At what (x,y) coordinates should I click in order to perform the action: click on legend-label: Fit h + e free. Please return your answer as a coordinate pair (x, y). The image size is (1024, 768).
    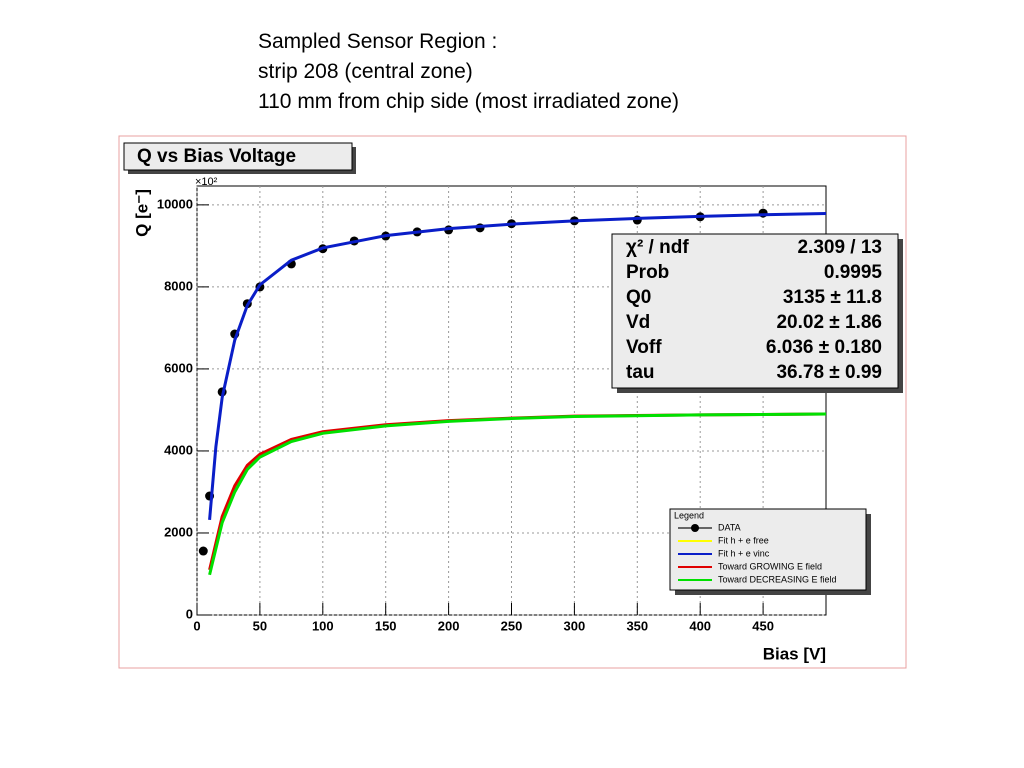
    Looking at the image, I should click on (743, 540).